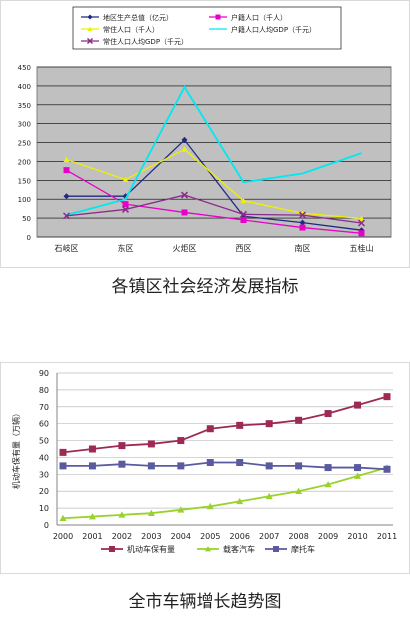  What do you see at coordinates (44, 407) in the screenshot?
I see `y-tick-label: 70` at bounding box center [44, 407].